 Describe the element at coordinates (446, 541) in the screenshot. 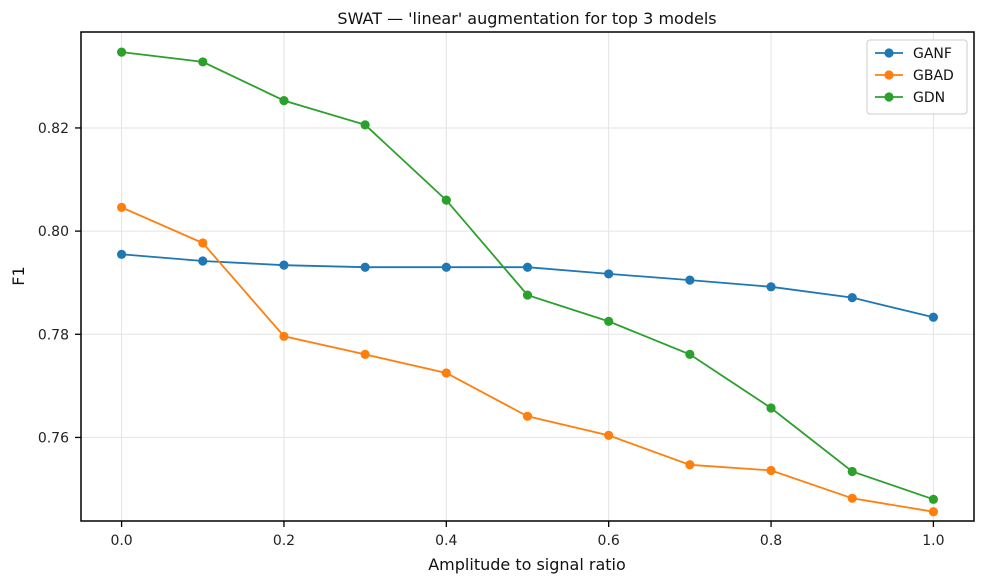

I see `x-tick-label: 0.4` at that location.